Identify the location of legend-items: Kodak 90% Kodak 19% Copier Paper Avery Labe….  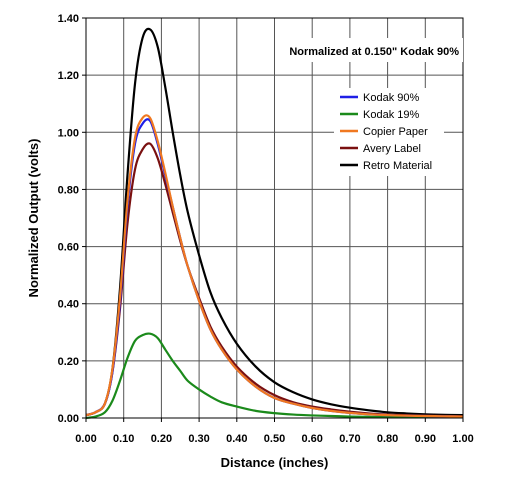
(386, 132).